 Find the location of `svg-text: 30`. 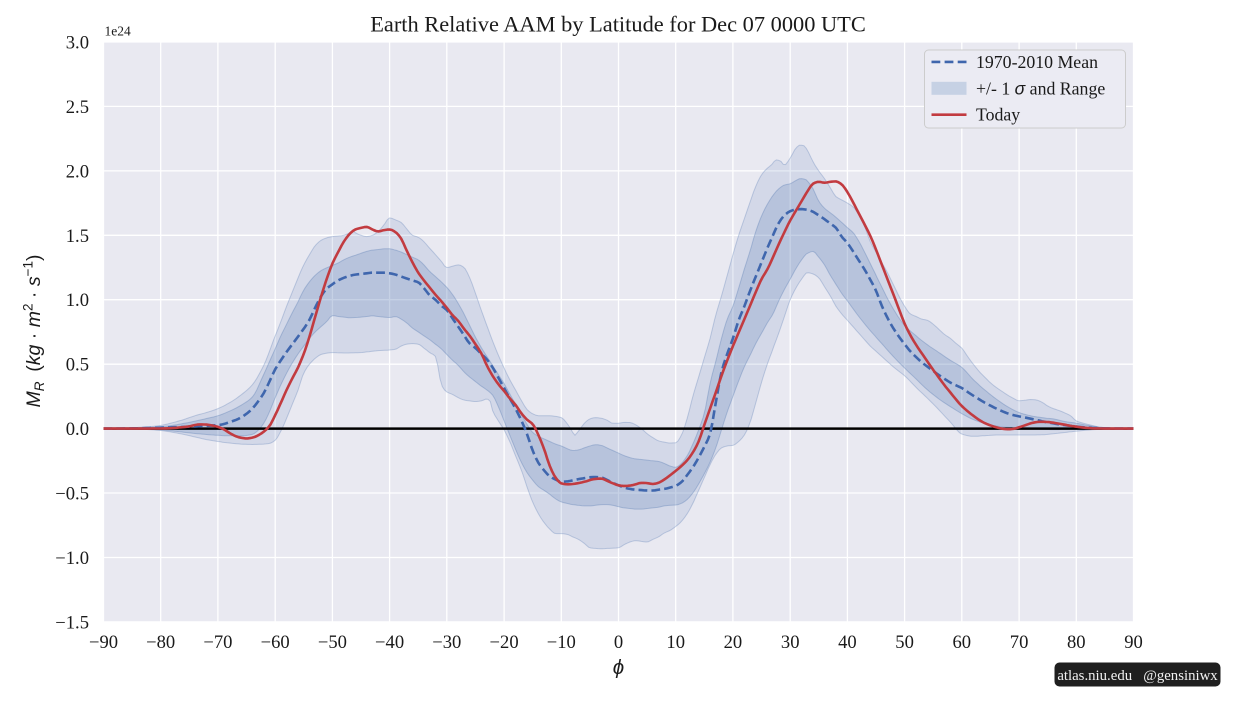

svg-text: 30 is located at coordinates (790, 642).